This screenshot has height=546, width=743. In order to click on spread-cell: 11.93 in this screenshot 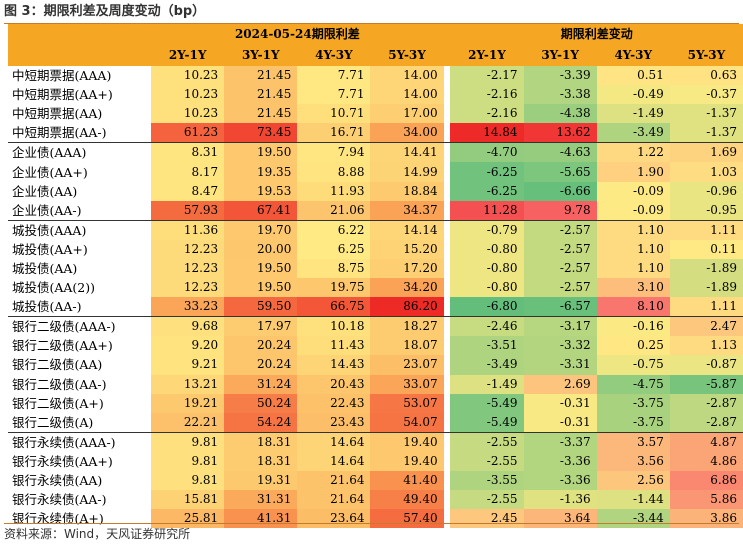, I will do `click(334, 191)`.